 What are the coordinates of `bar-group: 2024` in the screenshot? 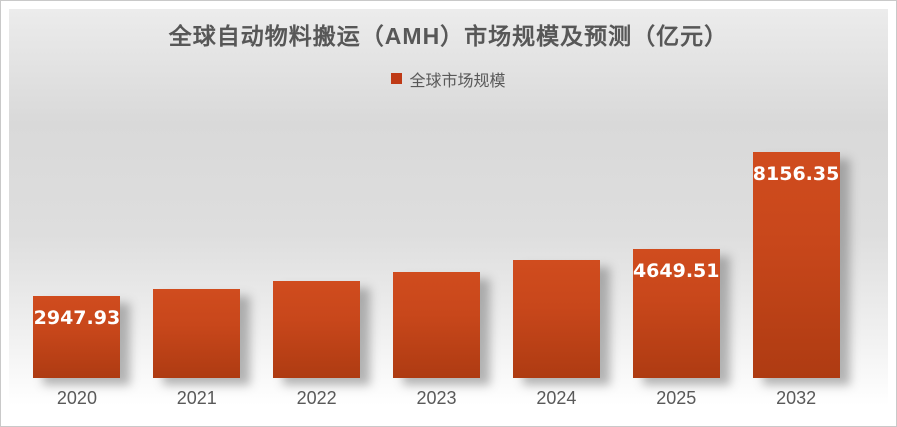 It's located at (556, 254).